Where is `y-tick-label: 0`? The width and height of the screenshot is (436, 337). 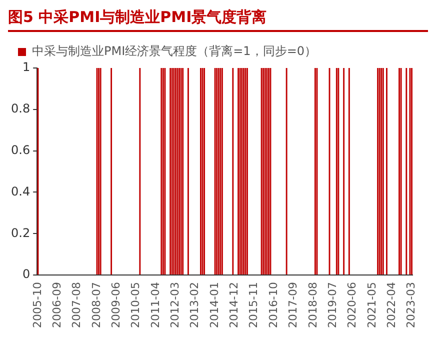 y-tick-label: 0 is located at coordinates (26, 274).